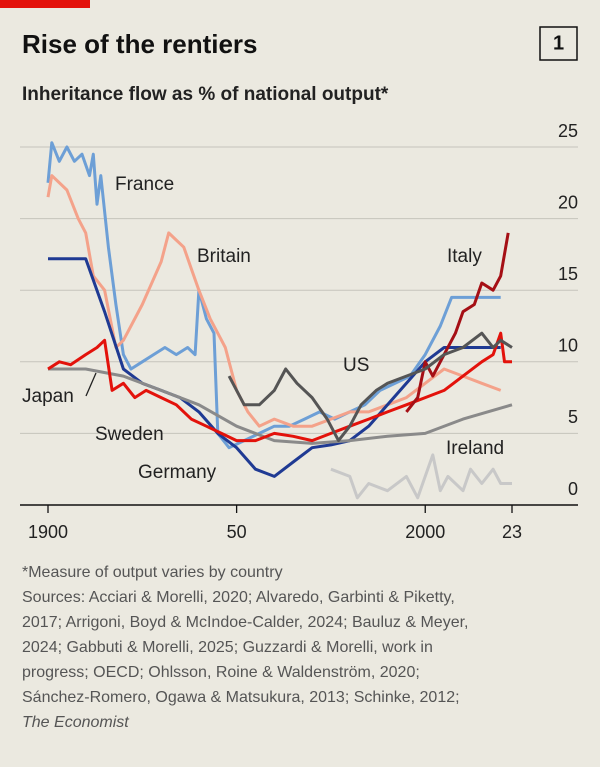 The height and width of the screenshot is (767, 600). What do you see at coordinates (425, 532) in the screenshot?
I see `x-tick-label: 2000` at bounding box center [425, 532].